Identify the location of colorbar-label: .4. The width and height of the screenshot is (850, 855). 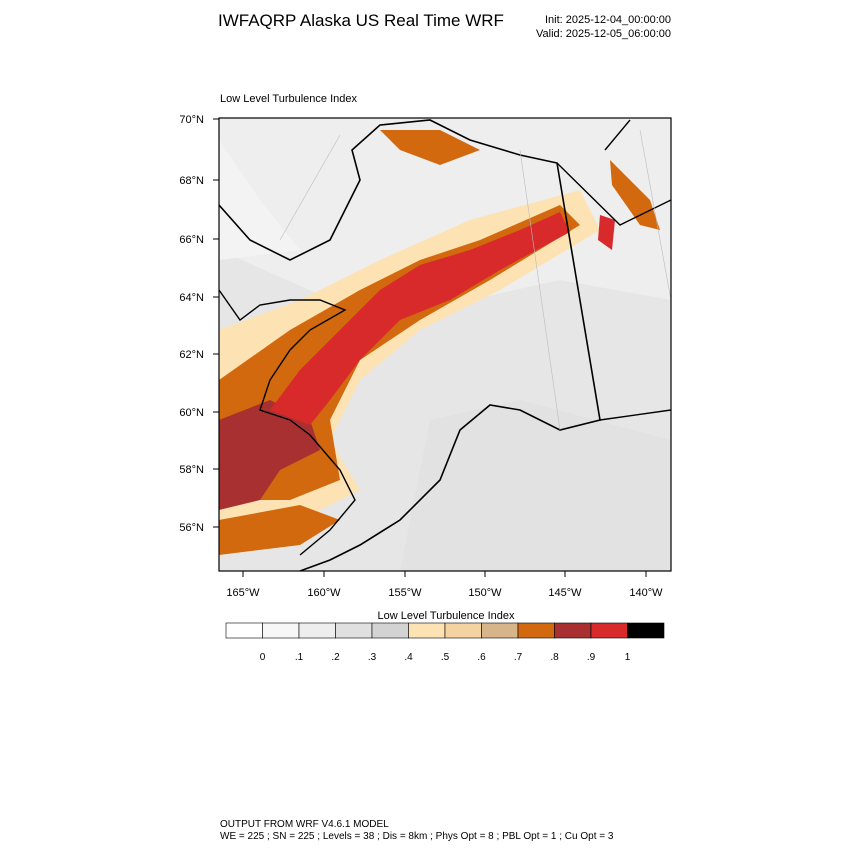
(408, 657).